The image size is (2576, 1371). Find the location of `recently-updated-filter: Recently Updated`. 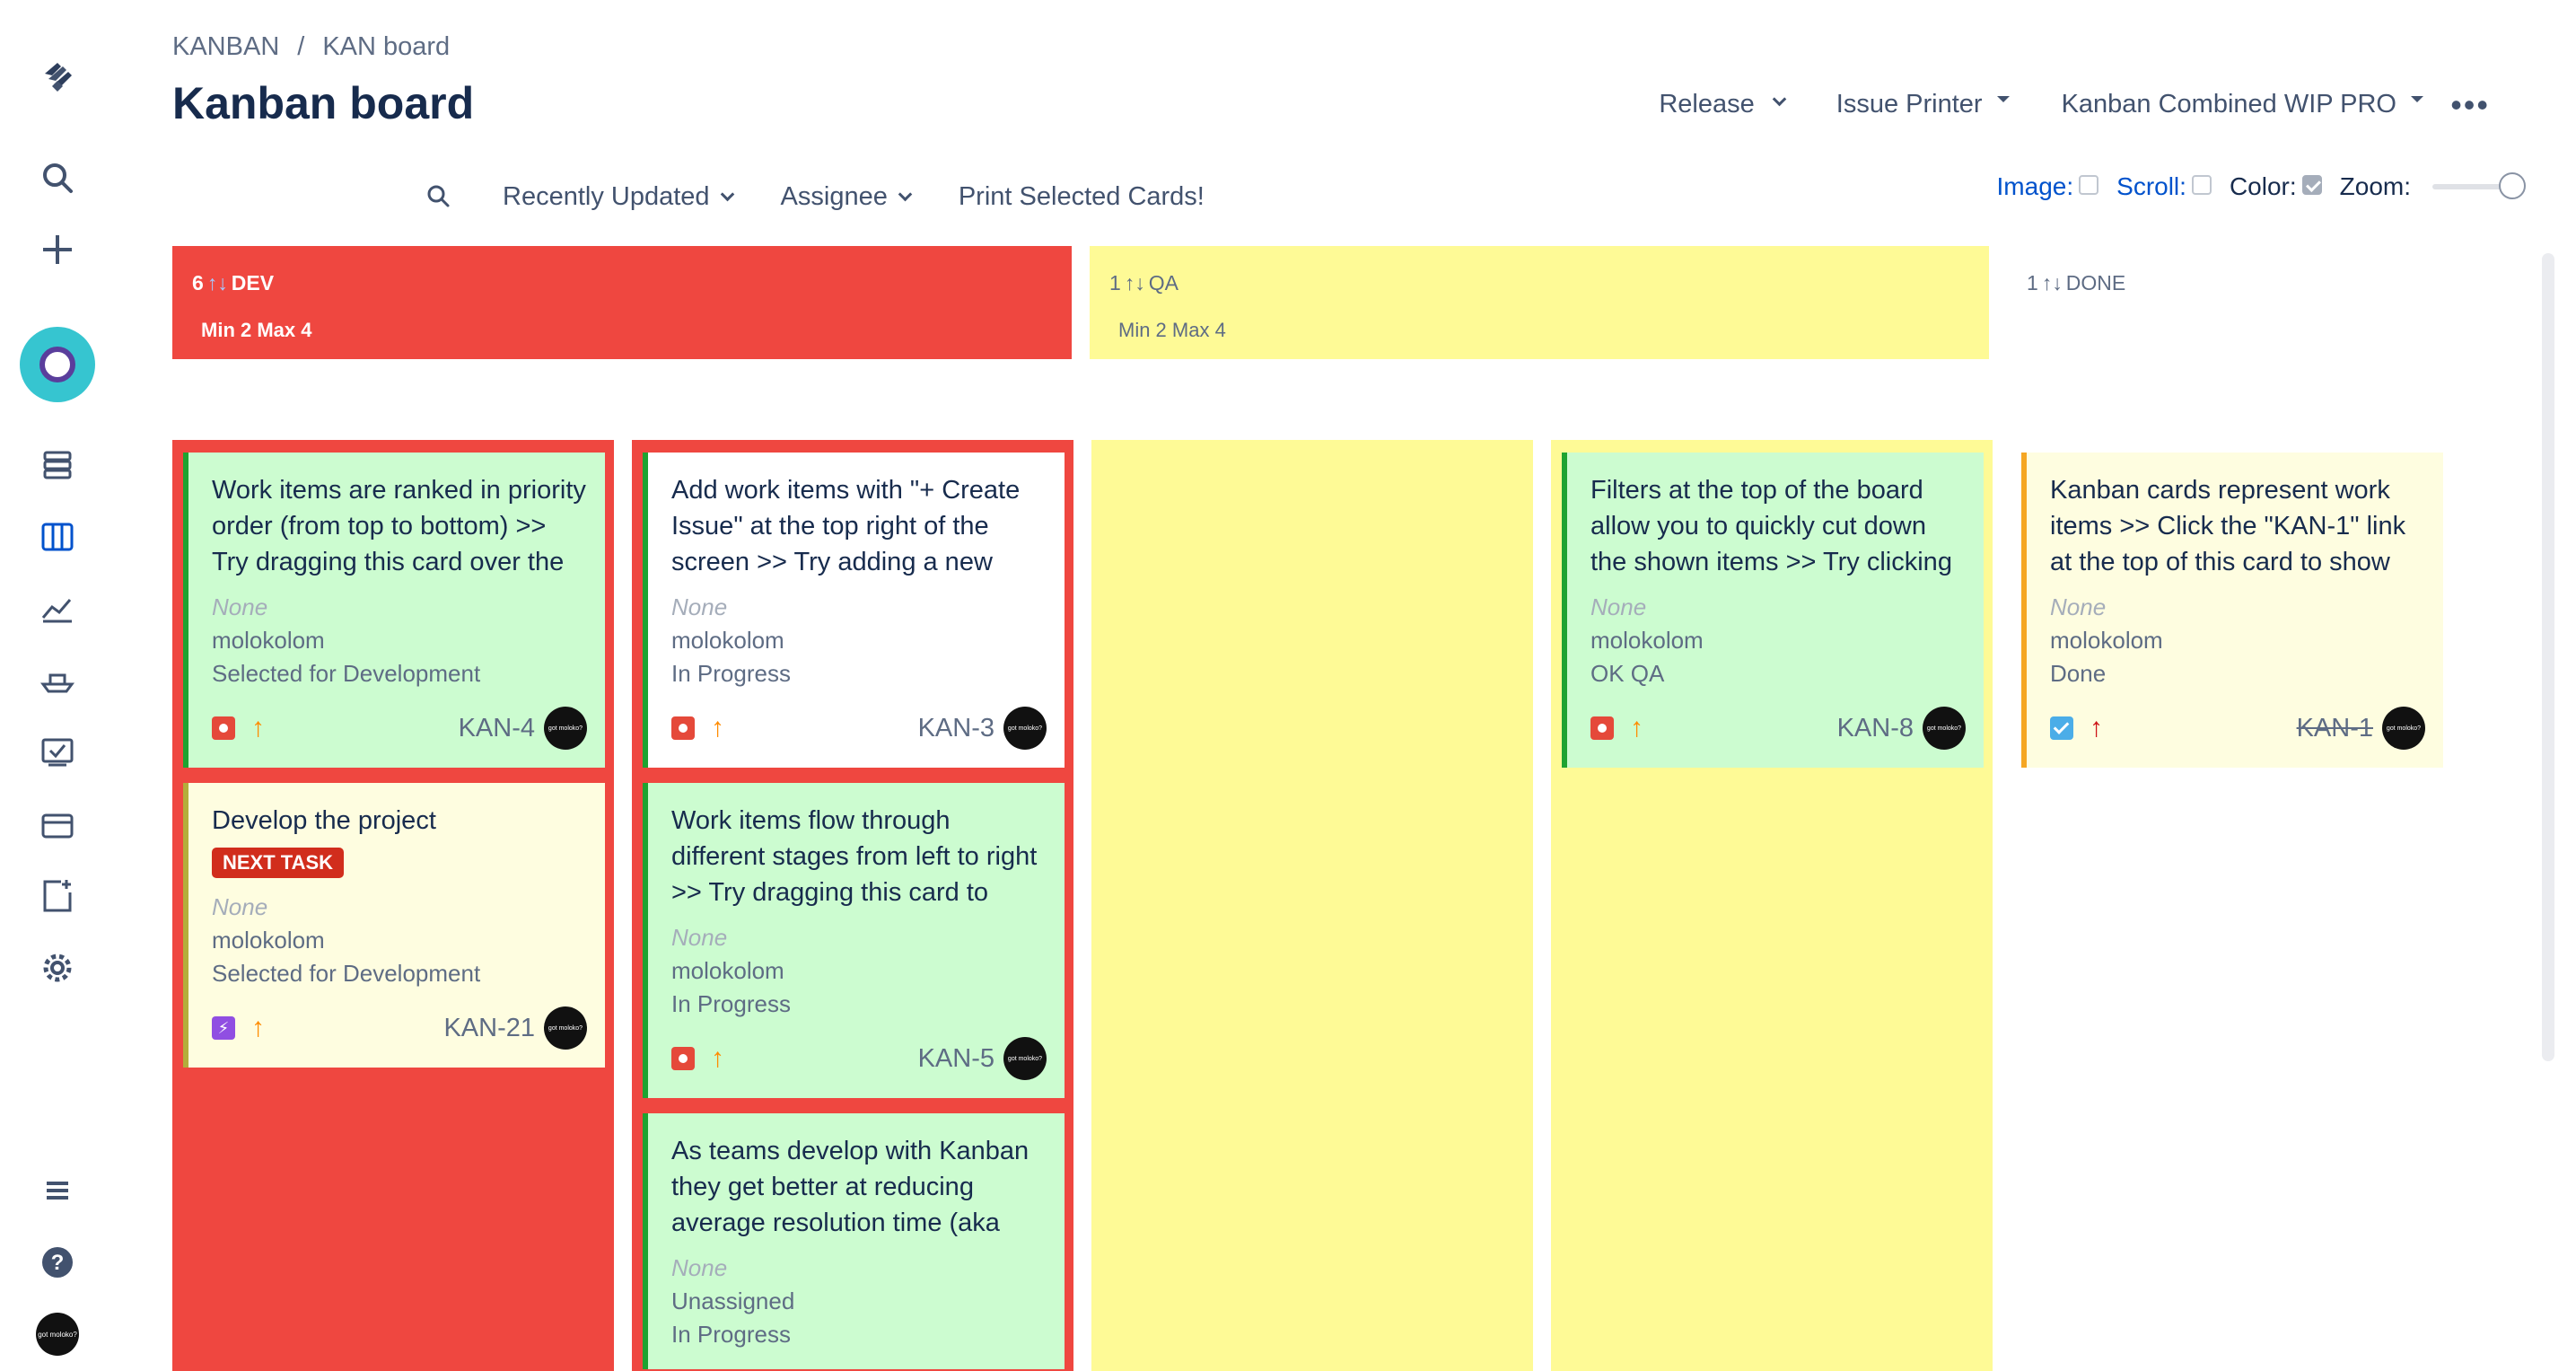

recently-updated-filter: Recently Updated is located at coordinates (618, 196).